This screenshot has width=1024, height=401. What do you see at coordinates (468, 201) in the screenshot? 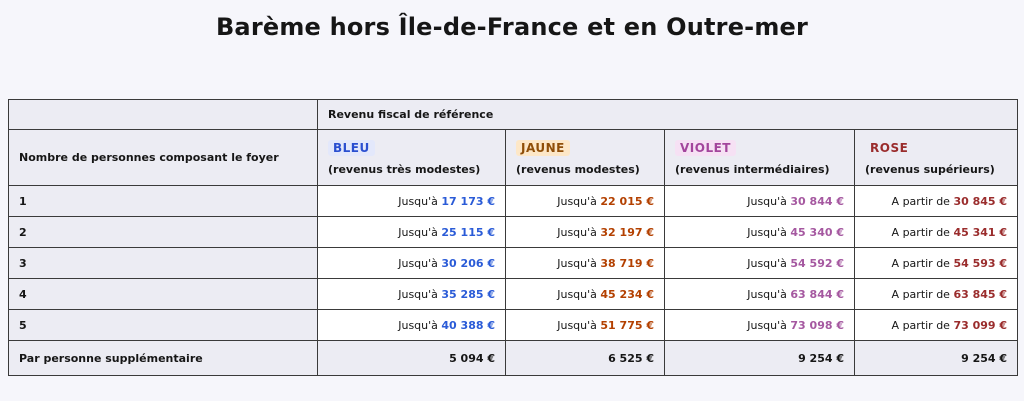
I see `cell-value: 17 173 €` at bounding box center [468, 201].